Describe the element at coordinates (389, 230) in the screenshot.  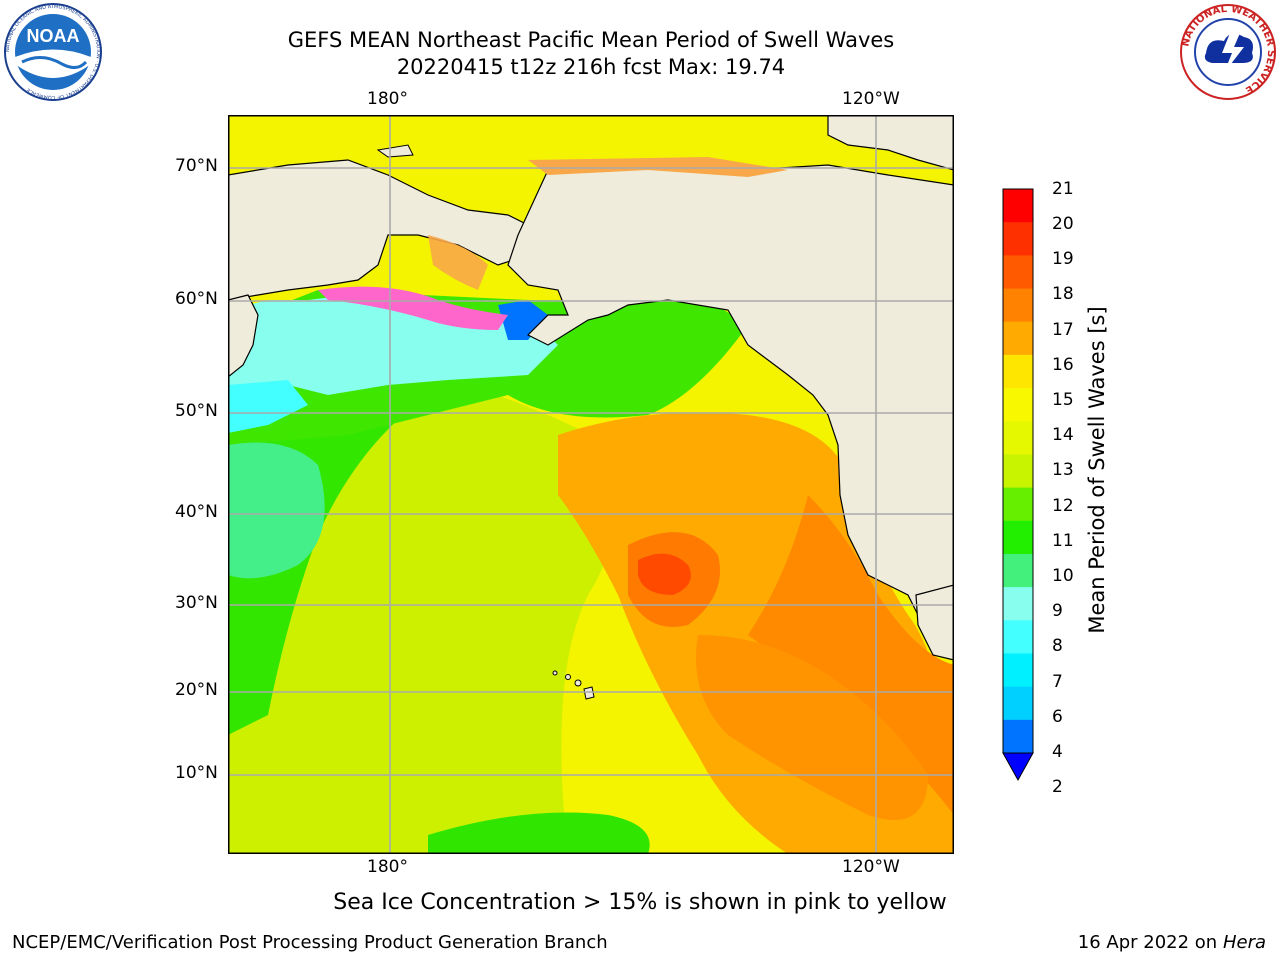
I see `land-chukotka` at that location.